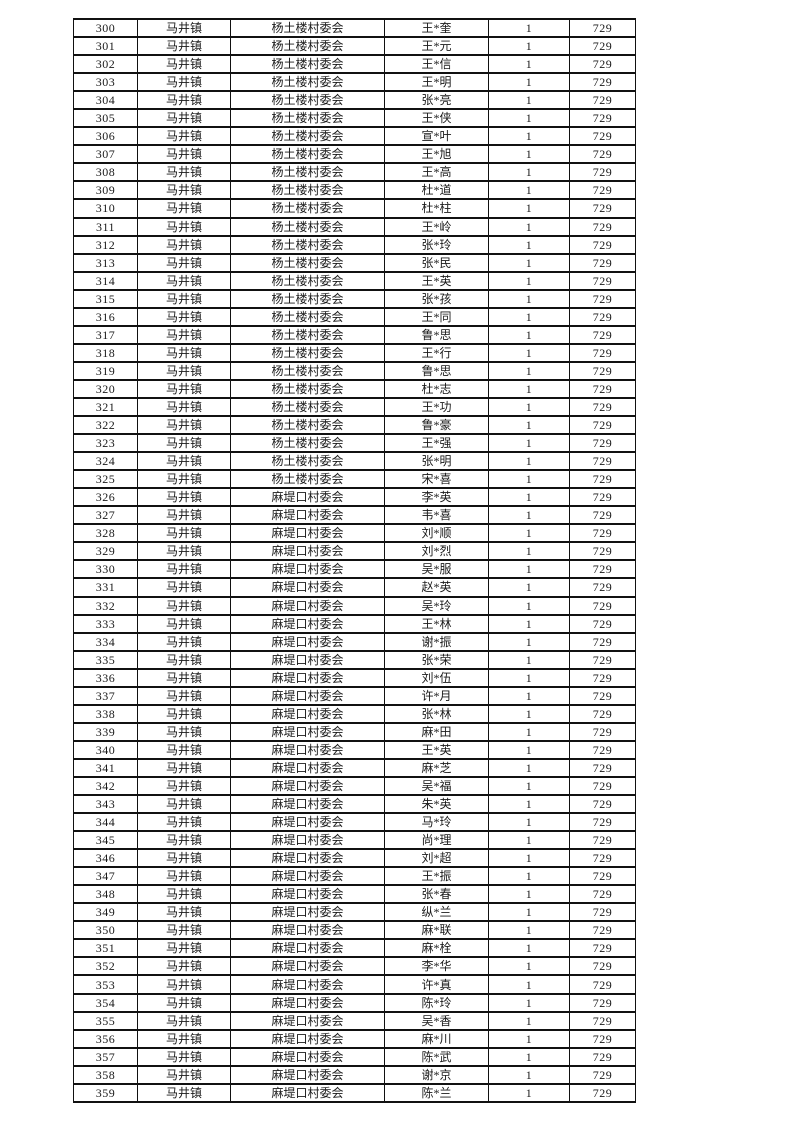  I want to click on cell-name: 谢*京, so click(436, 1074).